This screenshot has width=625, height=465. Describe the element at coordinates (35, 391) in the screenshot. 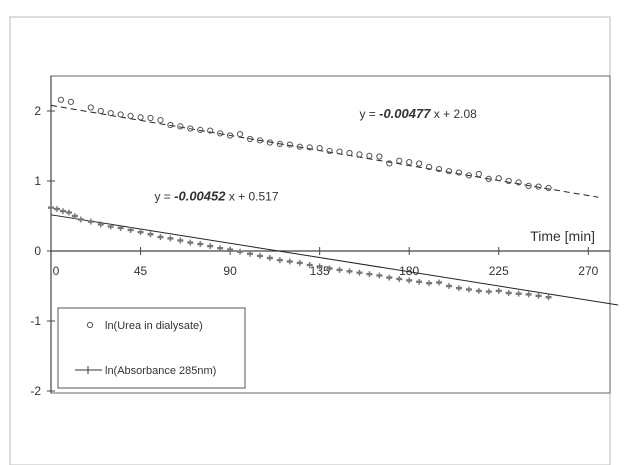

I see `y-tick-label: -2` at that location.